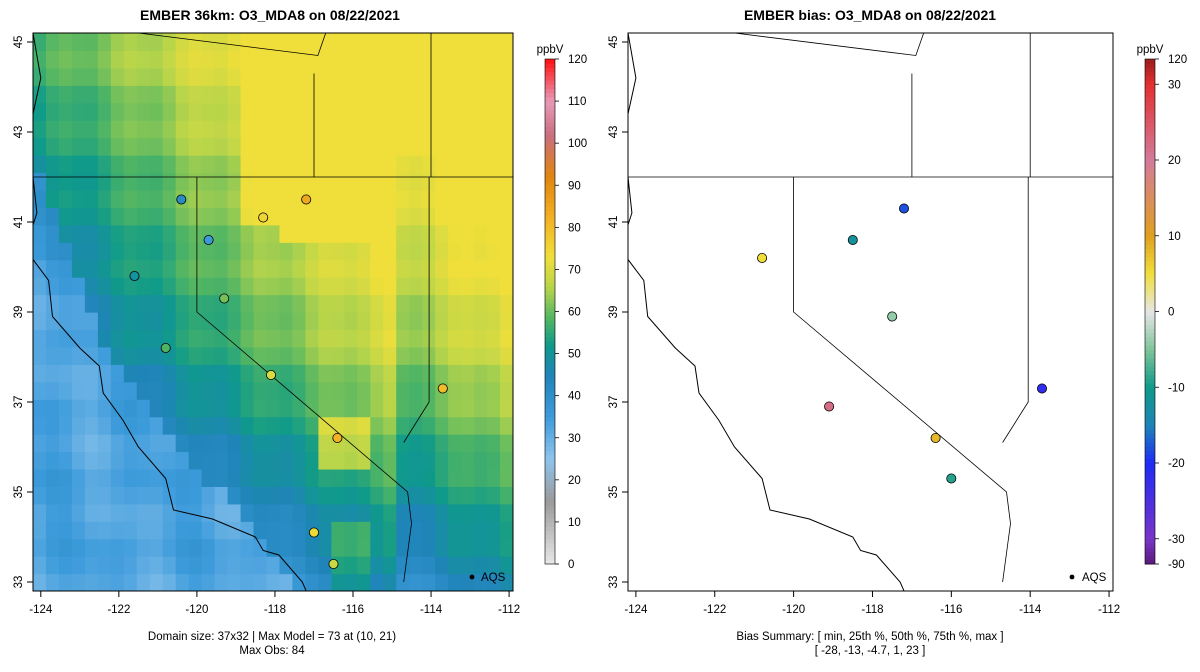  I want to click on y-tick-label: 43, so click(614, 132).